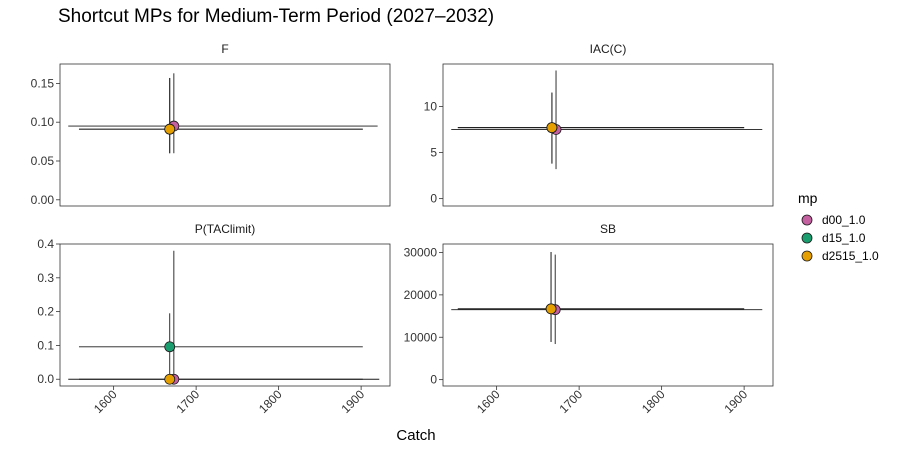 The height and width of the screenshot is (450, 900). What do you see at coordinates (45, 244) in the screenshot?
I see `y-tick-label: 0.4` at bounding box center [45, 244].